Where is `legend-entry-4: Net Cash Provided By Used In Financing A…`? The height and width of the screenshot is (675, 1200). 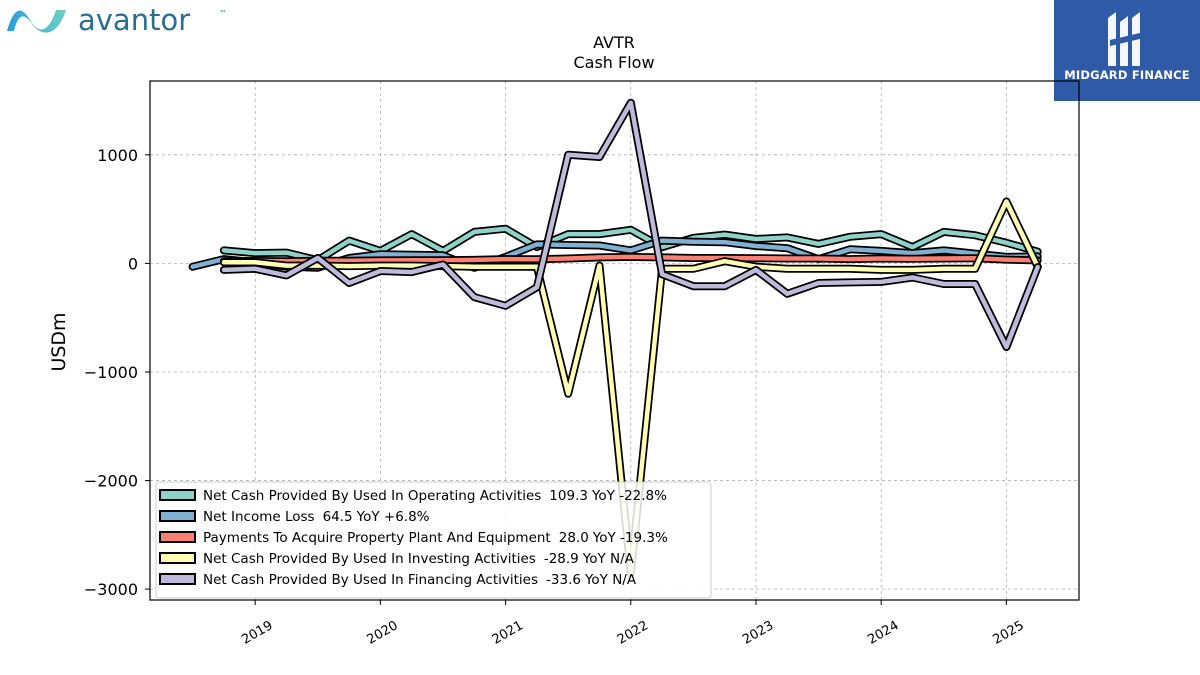
legend-entry-4: Net Cash Provided By Used In Financing A… is located at coordinates (398, 580).